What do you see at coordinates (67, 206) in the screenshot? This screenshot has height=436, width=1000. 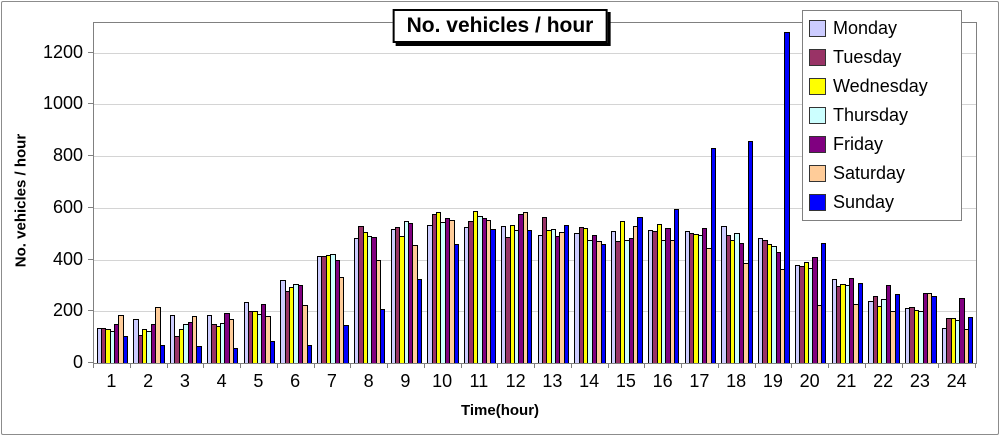 I see `y-tick-label: 600` at bounding box center [67, 206].